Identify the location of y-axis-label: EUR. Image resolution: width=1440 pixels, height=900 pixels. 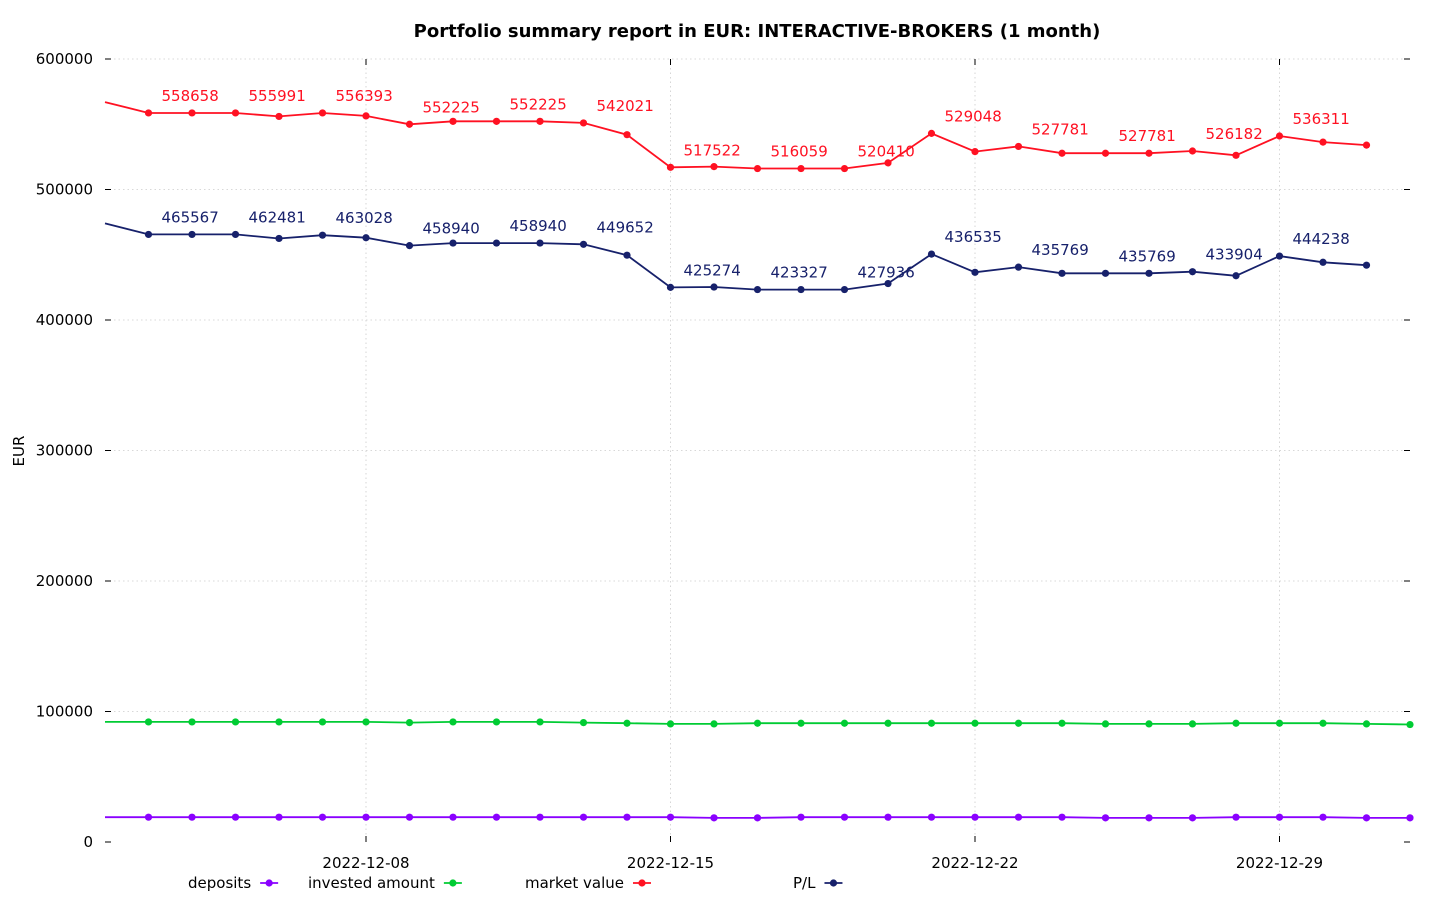
(19, 451).